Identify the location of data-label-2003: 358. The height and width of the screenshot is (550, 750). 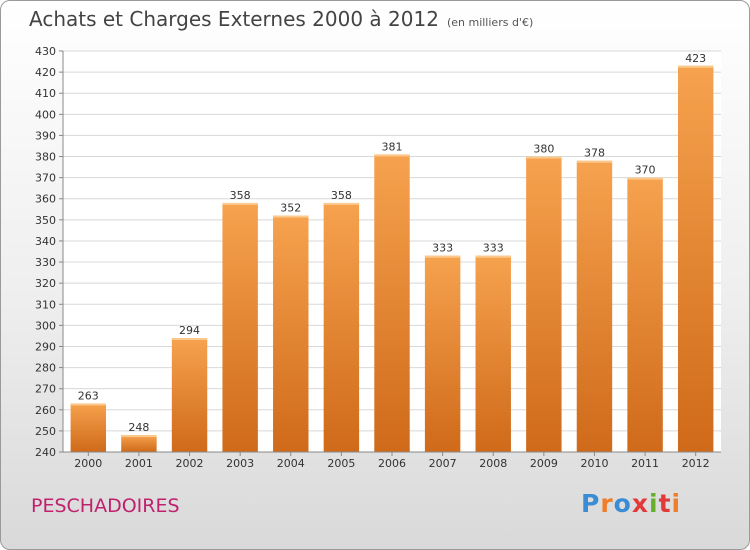
(240, 195).